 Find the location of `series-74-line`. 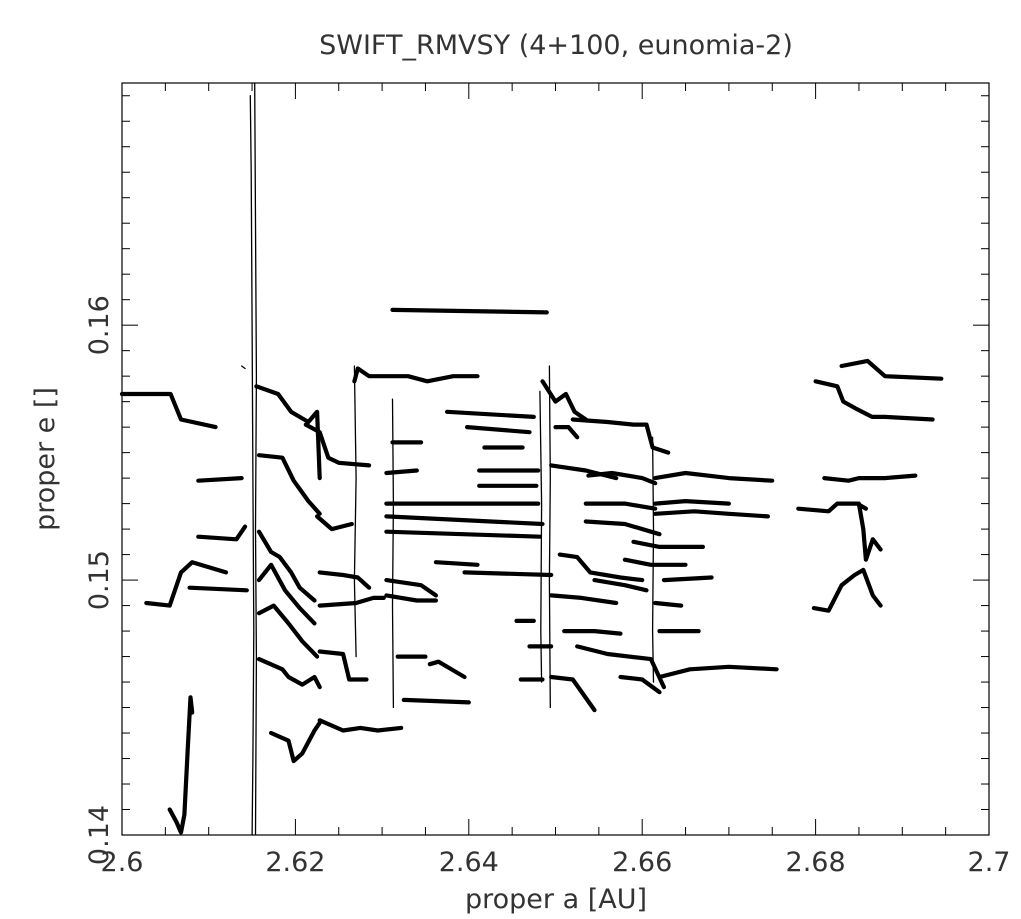

series-74-line is located at coordinates (891, 369).